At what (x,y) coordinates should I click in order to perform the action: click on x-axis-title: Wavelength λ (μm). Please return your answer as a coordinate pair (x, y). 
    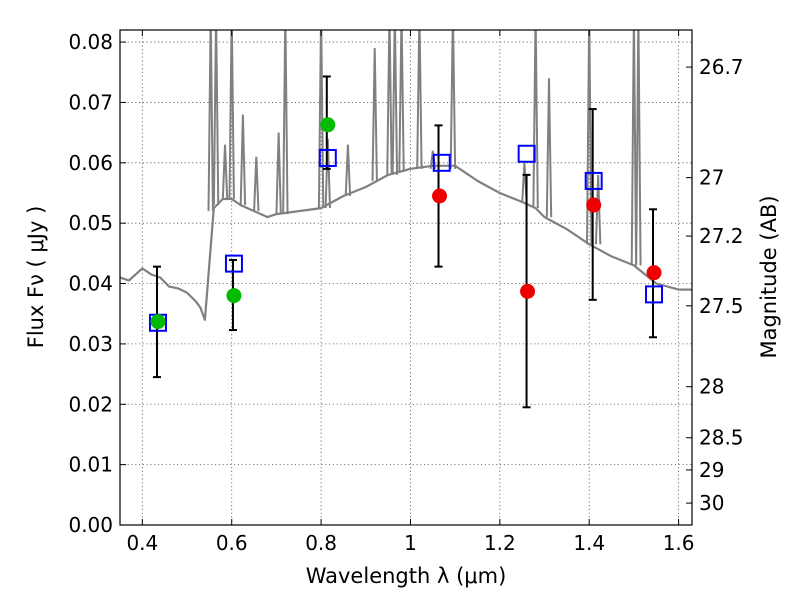
    Looking at the image, I should click on (406, 576).